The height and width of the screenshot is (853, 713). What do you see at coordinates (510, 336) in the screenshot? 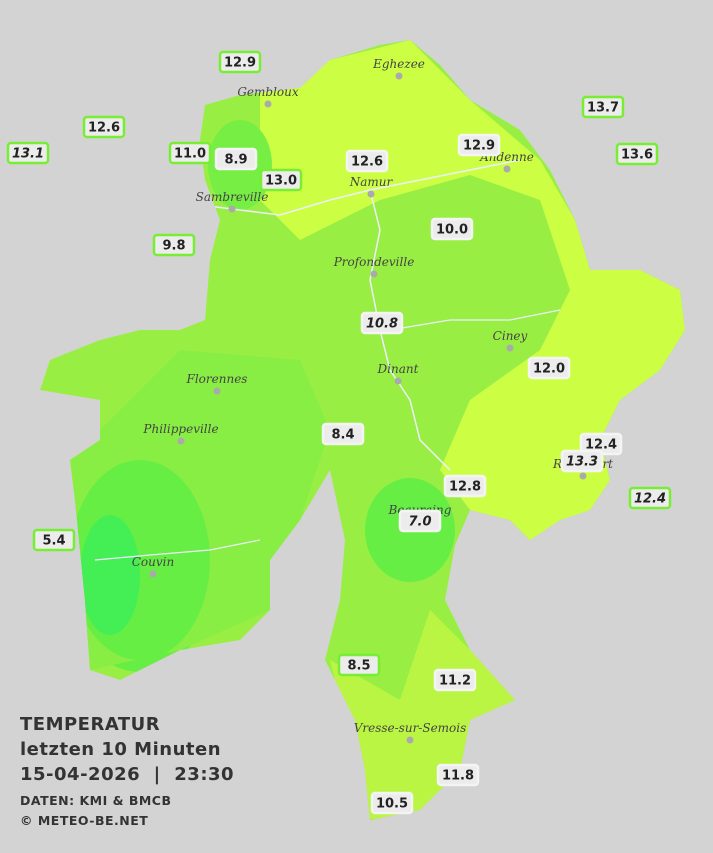
I see `town-label: Ciney` at bounding box center [510, 336].